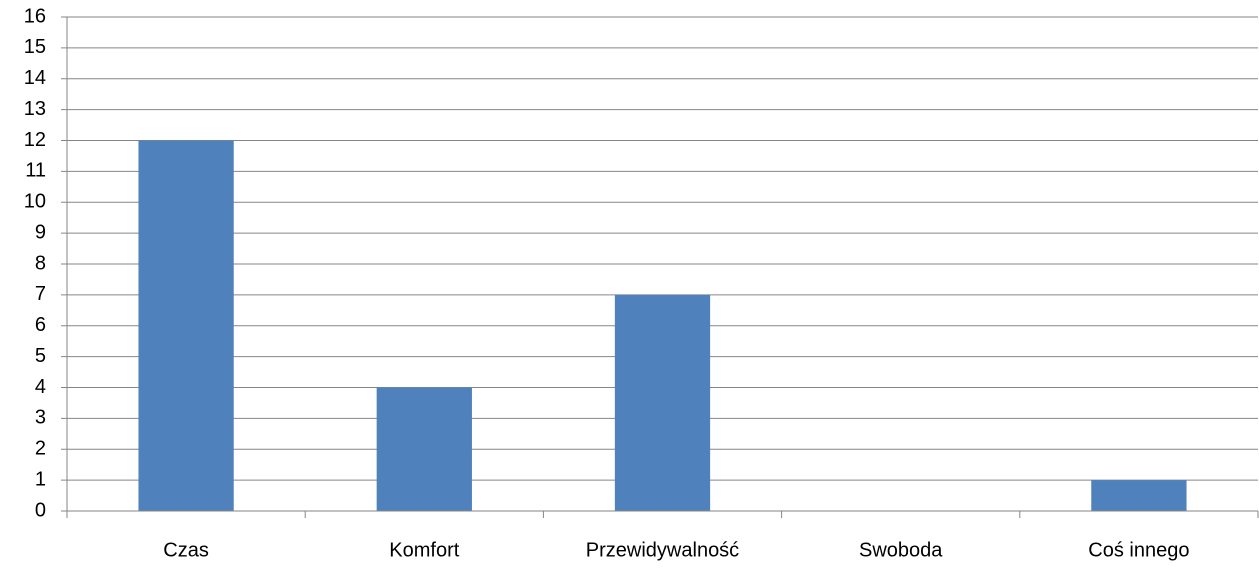  Describe the element at coordinates (35, 202) in the screenshot. I see `y-tick-label: 10` at that location.